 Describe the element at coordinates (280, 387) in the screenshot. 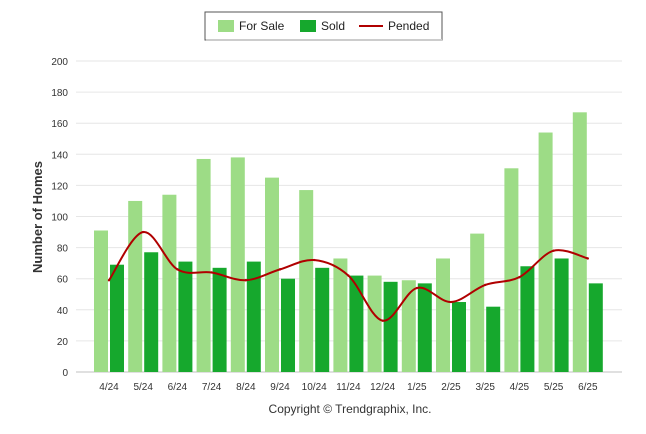

I see `x-tick-label: 9/24` at that location.